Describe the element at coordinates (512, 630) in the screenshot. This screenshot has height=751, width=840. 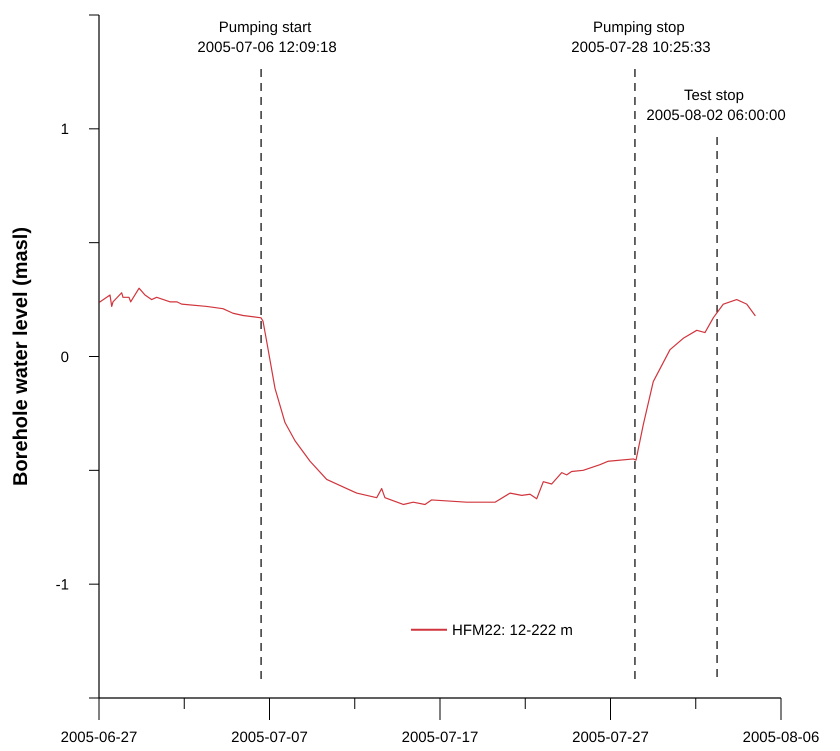
I see `legend-label: HFM22: 12-222 m` at that location.